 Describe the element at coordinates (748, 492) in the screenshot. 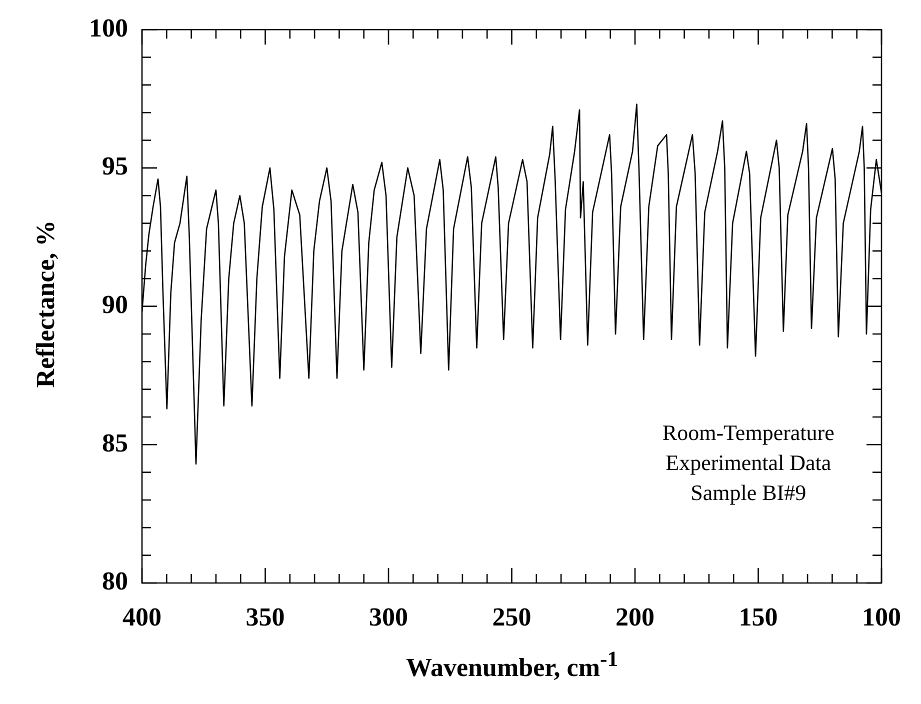

I see `annotation: Sample BI#9` at that location.